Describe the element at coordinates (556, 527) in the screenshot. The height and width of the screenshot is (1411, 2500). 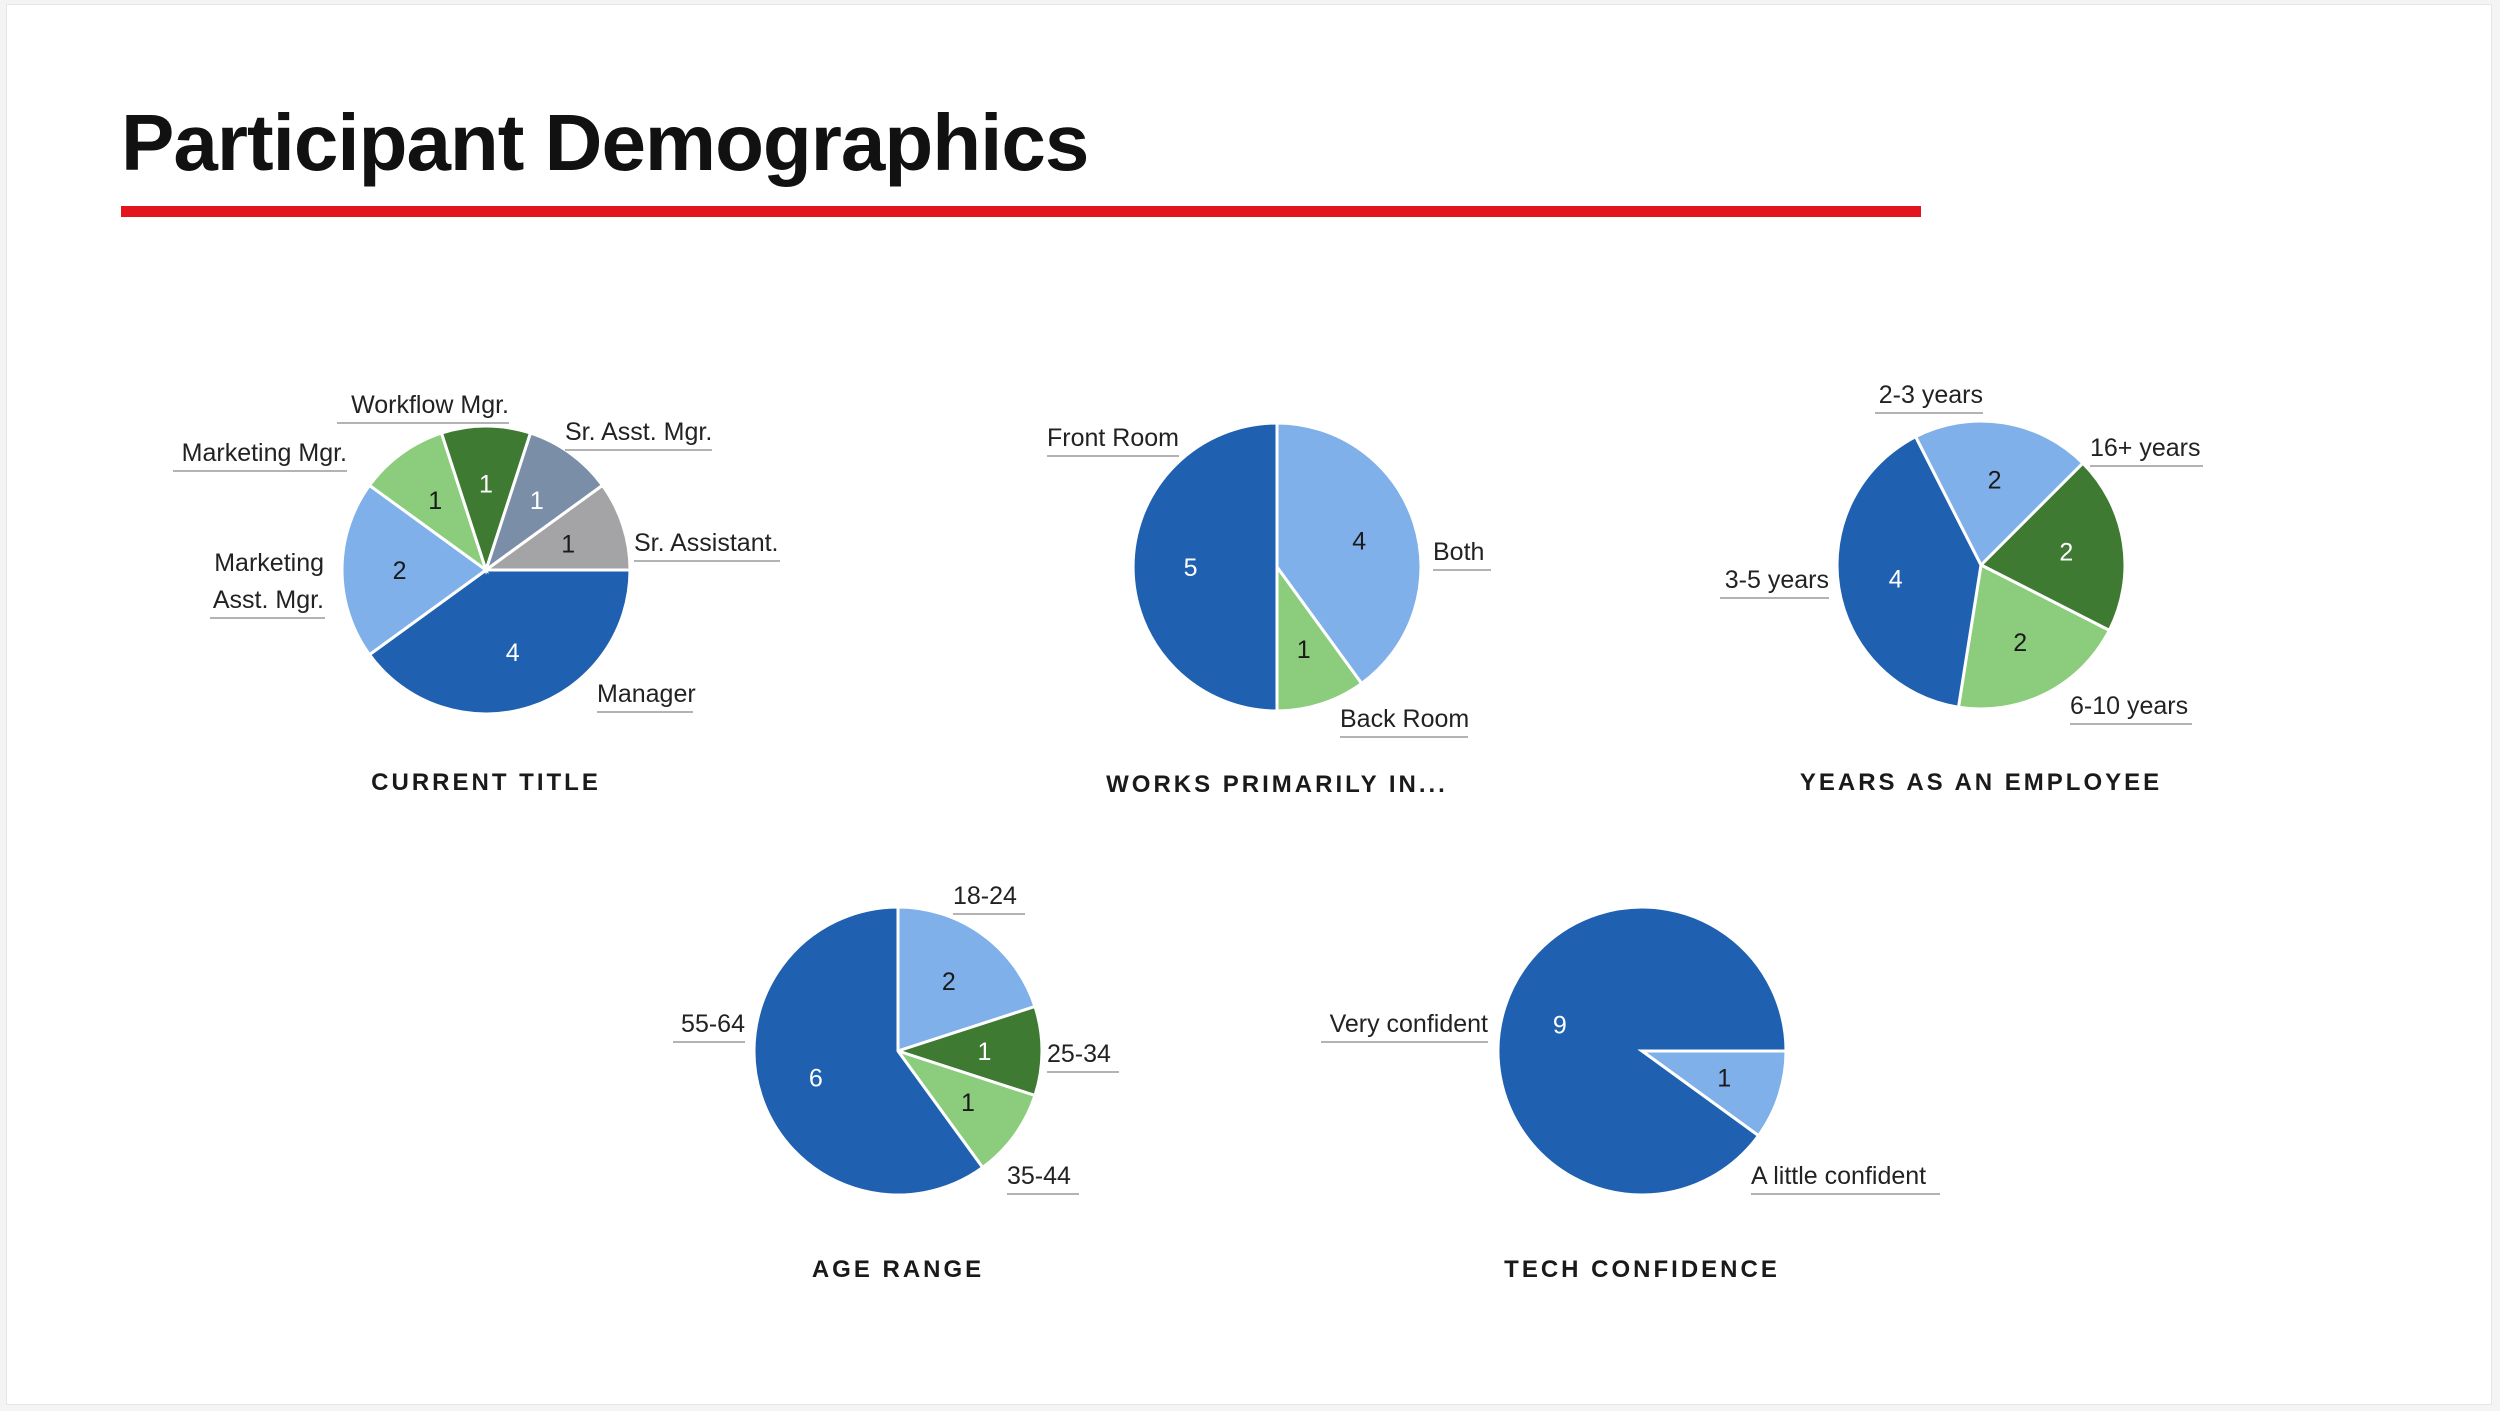
I see `pie-slice-sr-assistant` at that location.